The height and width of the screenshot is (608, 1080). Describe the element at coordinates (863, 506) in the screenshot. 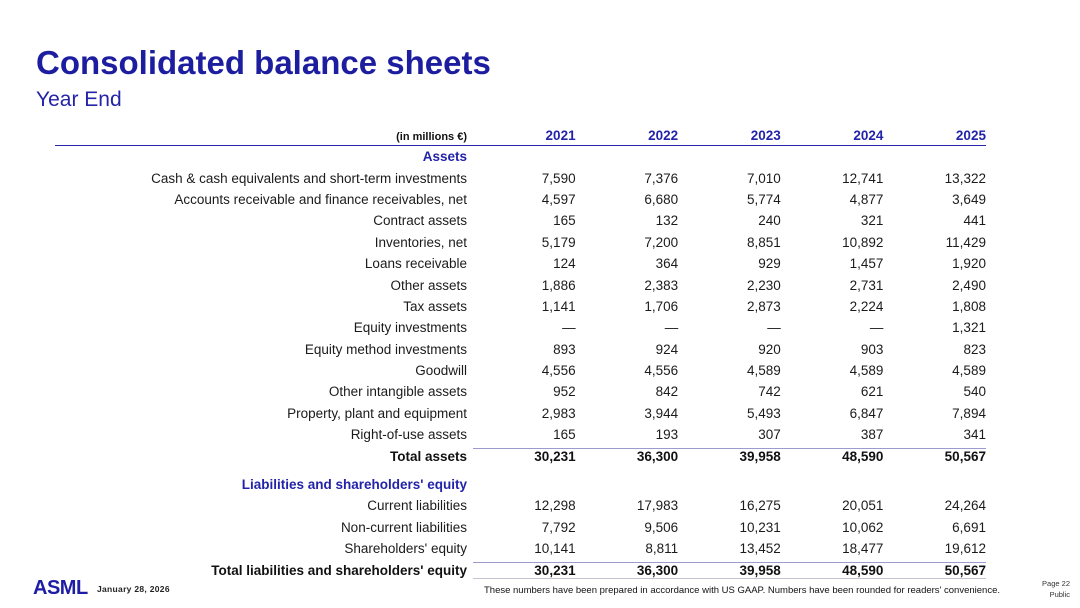

I see `row-value: 20,051` at that location.